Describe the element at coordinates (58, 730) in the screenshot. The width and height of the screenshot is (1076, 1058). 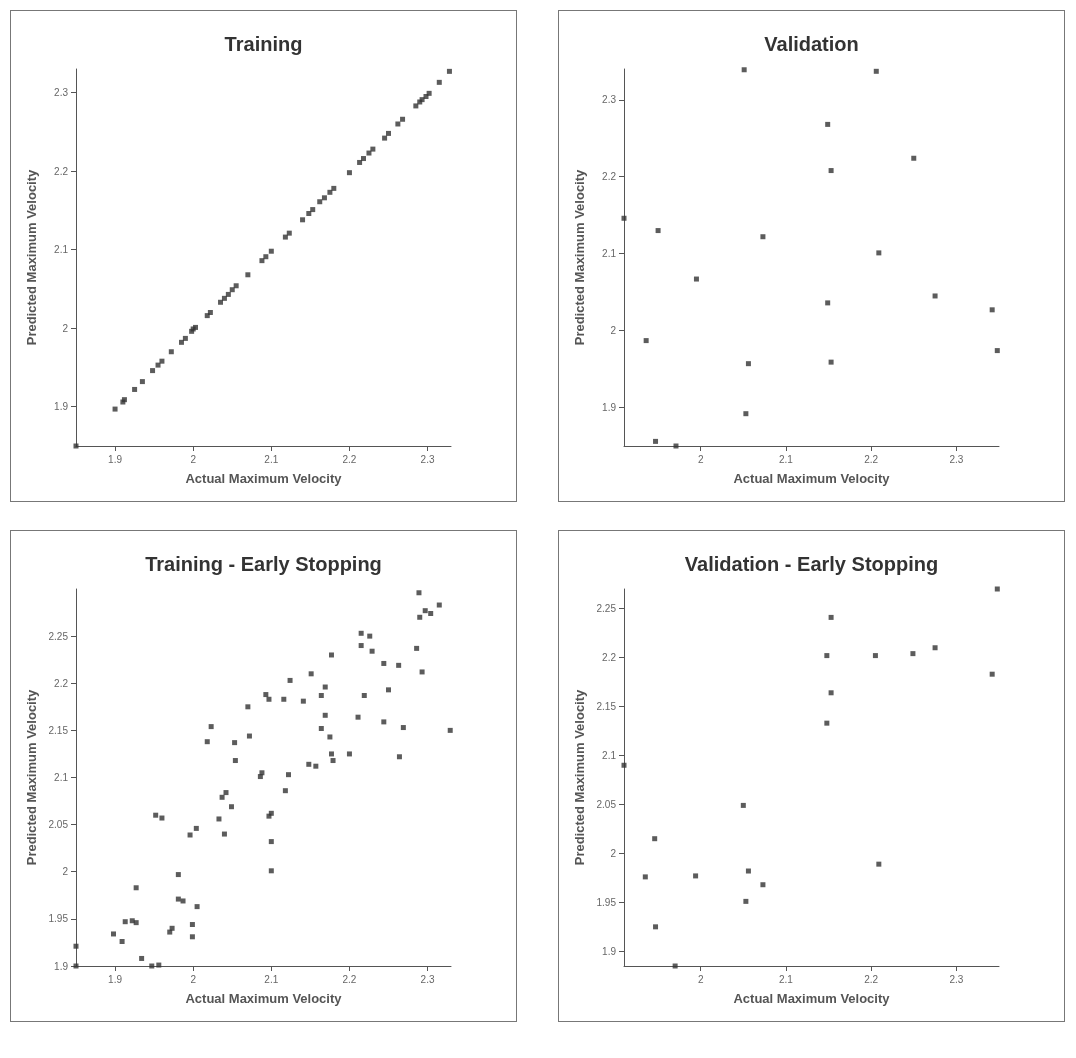
I see `y-tick-label: 2.15` at that location.